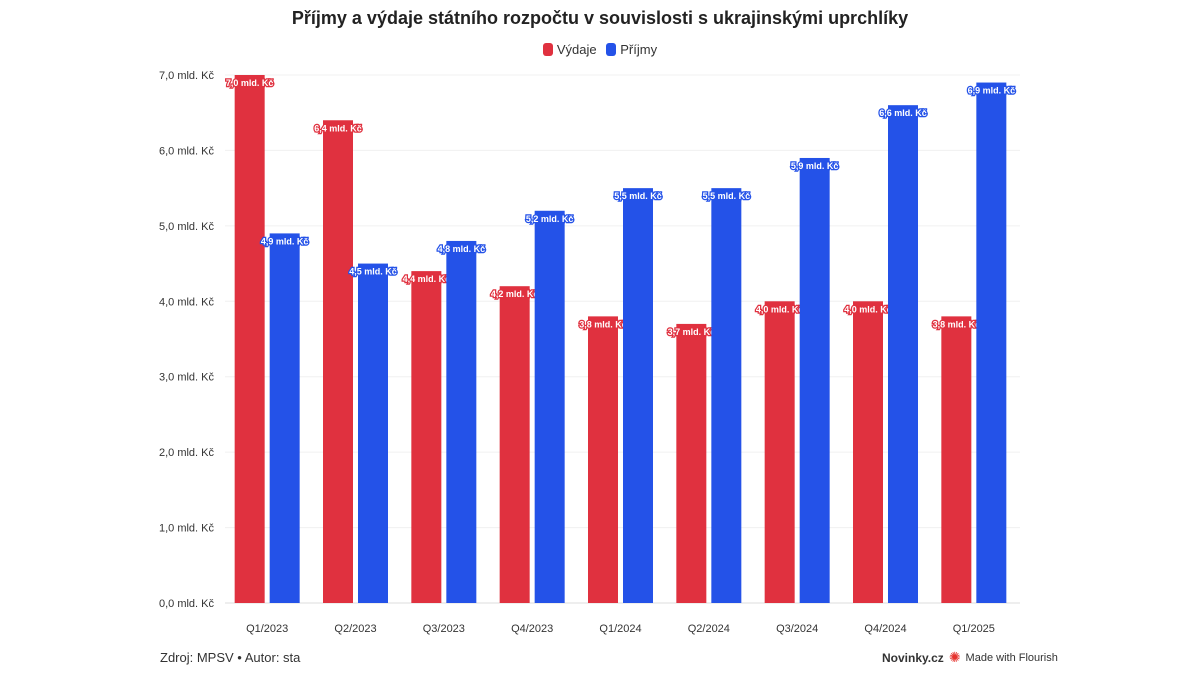  Describe the element at coordinates (797, 629) in the screenshot. I see `x-tick-label: Q3/2024` at that location.